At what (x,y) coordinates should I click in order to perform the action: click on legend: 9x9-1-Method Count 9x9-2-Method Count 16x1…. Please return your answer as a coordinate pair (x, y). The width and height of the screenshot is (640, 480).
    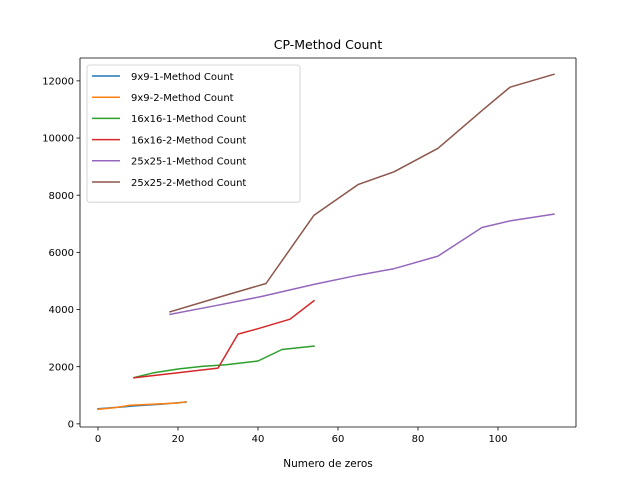
    Looking at the image, I should click on (193, 133).